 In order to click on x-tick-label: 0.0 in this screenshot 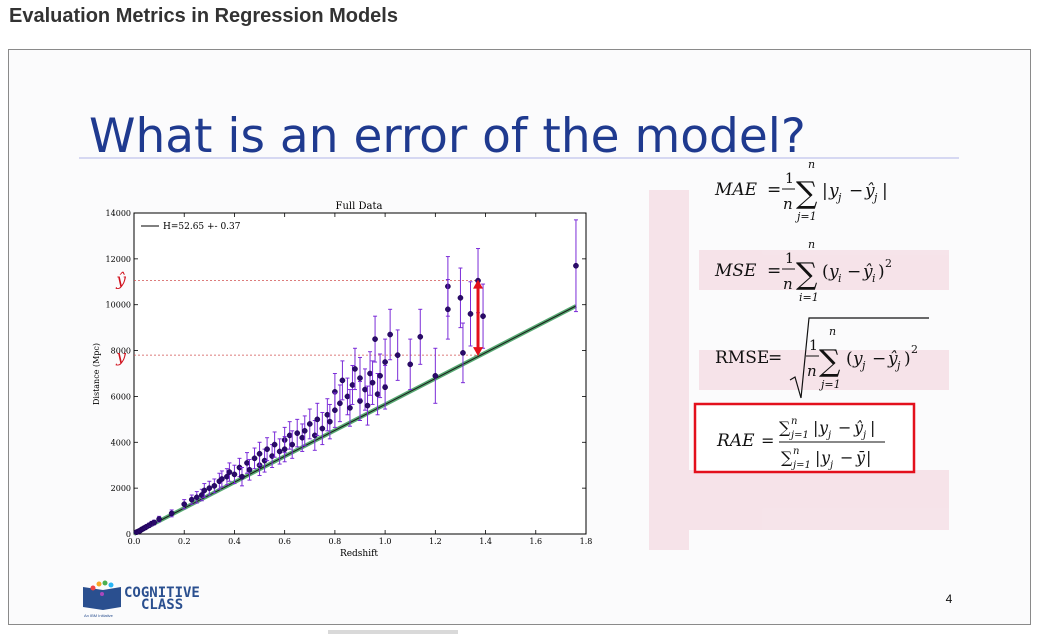, I will do `click(134, 541)`.